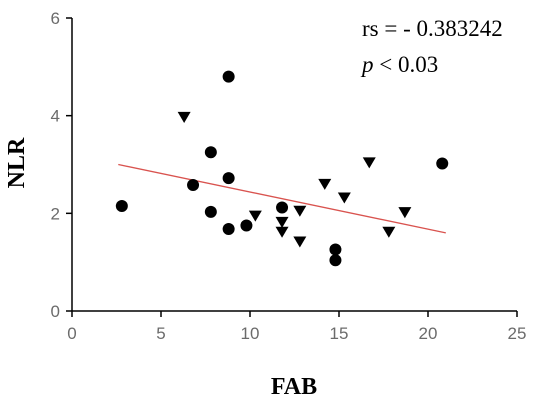  I want to click on y-axis-ticks: 0 2 4 6, so click(61, 165).